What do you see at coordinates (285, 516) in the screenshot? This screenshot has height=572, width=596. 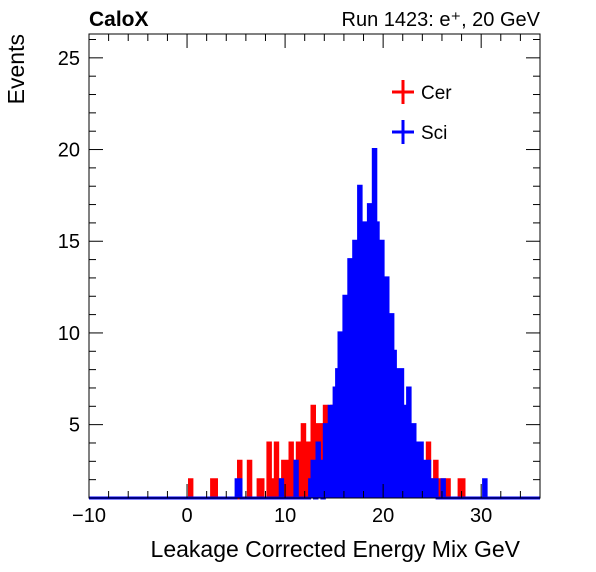 I see `x-tick-label: 10` at bounding box center [285, 516].